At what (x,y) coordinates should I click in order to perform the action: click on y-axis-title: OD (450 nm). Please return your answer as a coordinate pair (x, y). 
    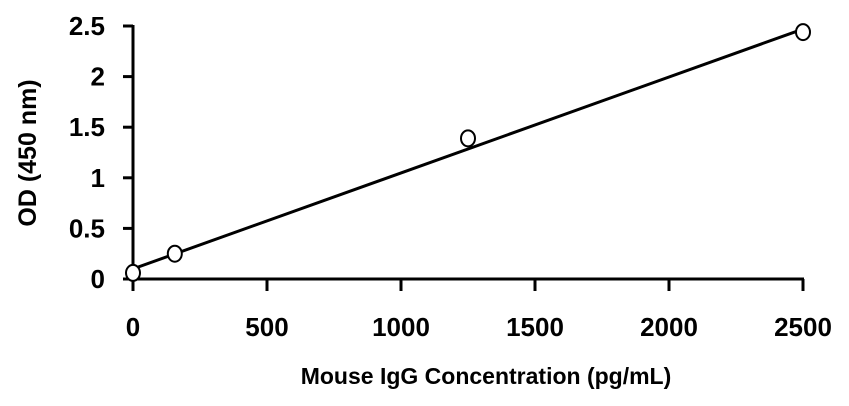
    Looking at the image, I should click on (28, 152).